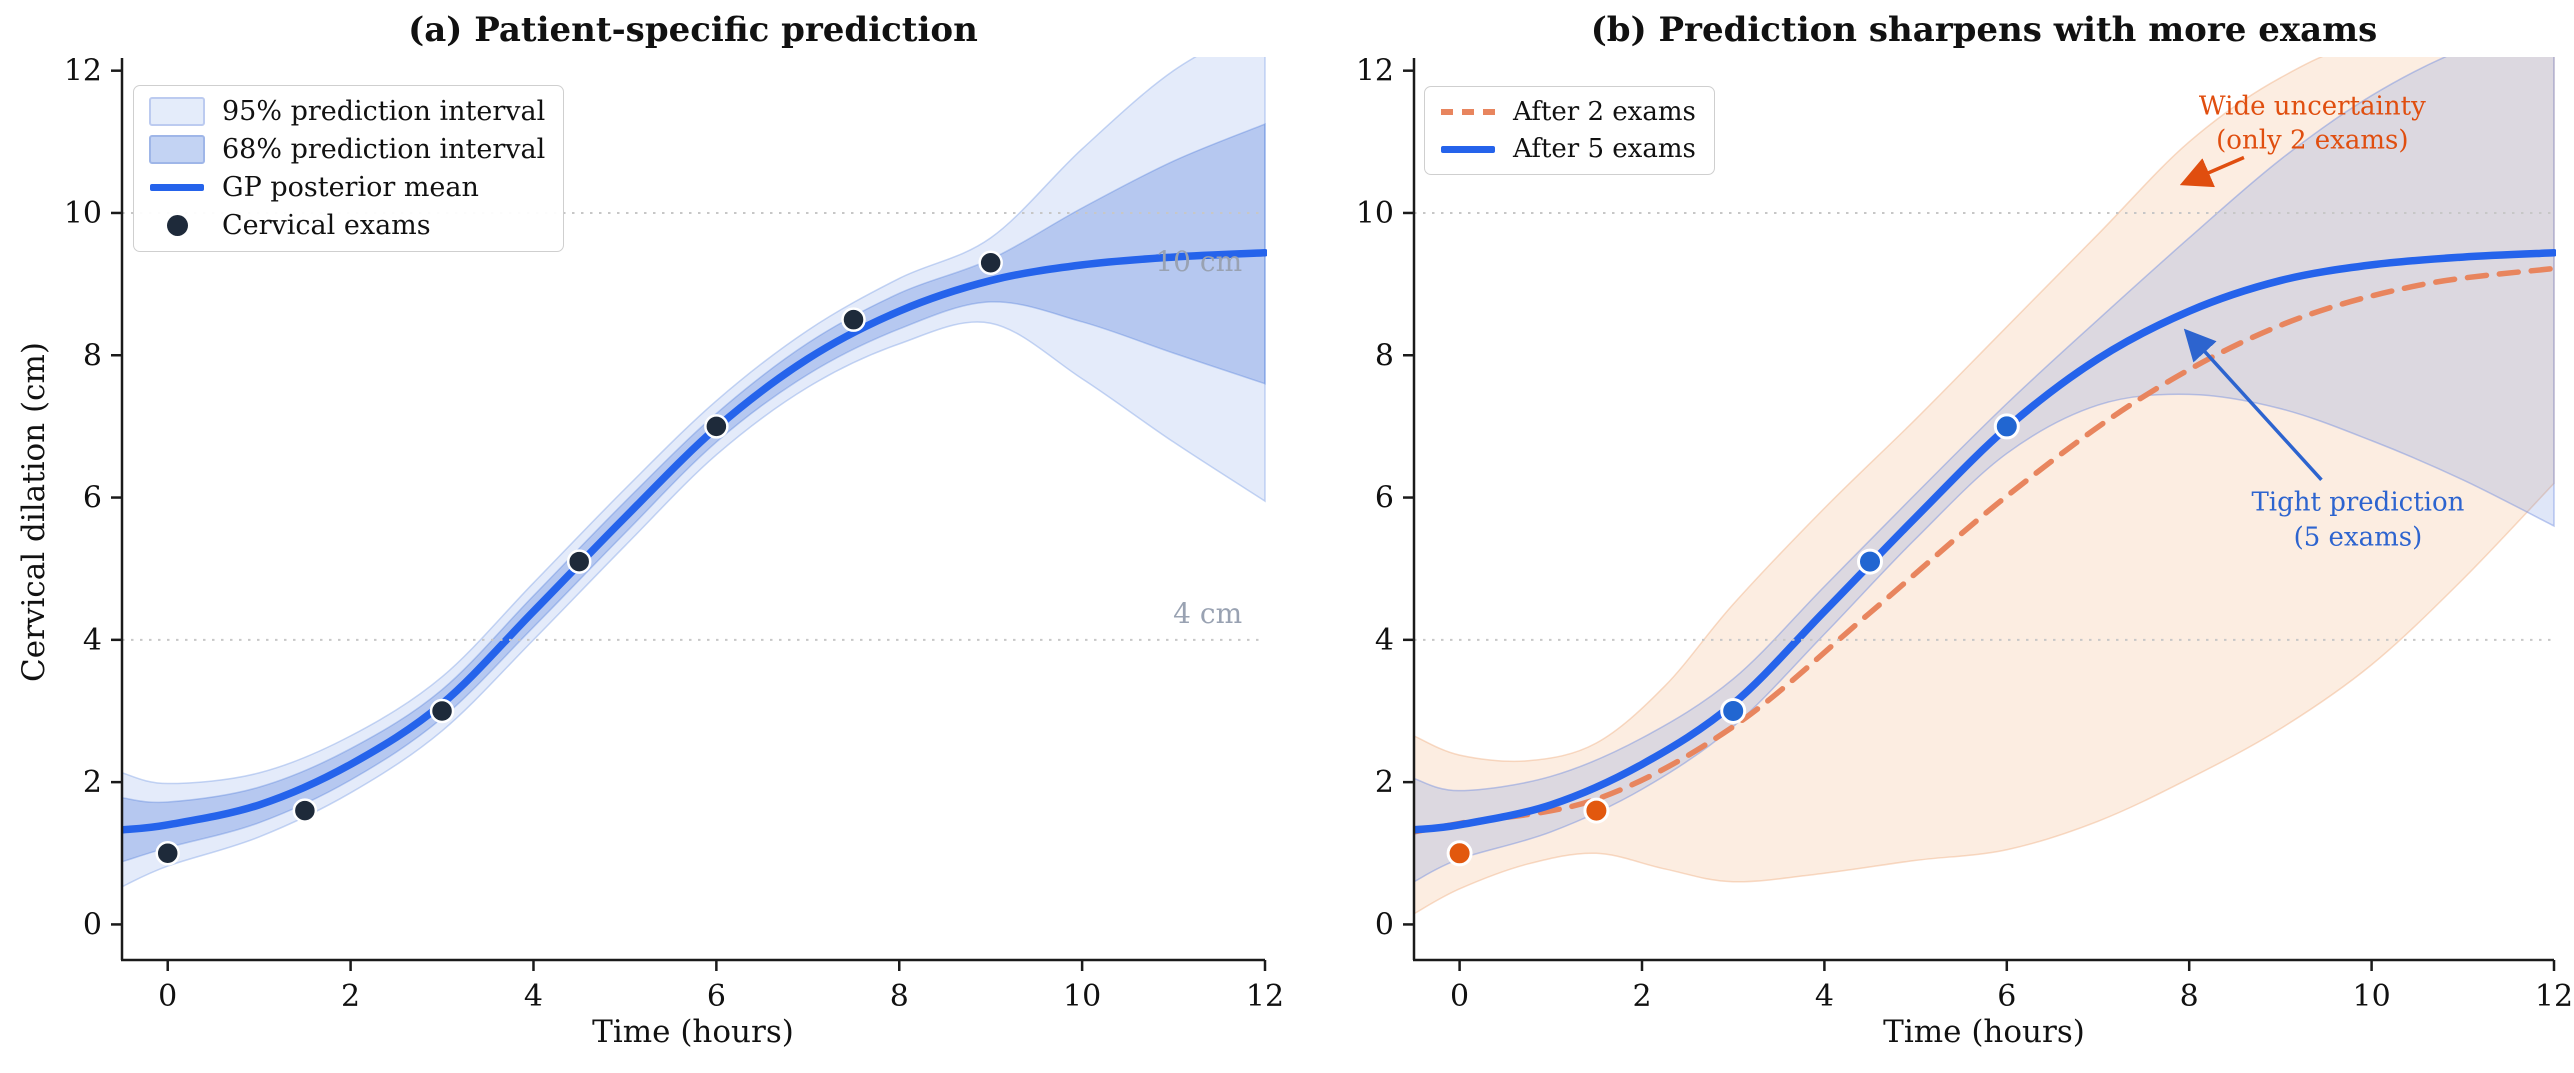  I want to click on legend-item-after-2-exams: After 2 exams, so click(1567, 112).